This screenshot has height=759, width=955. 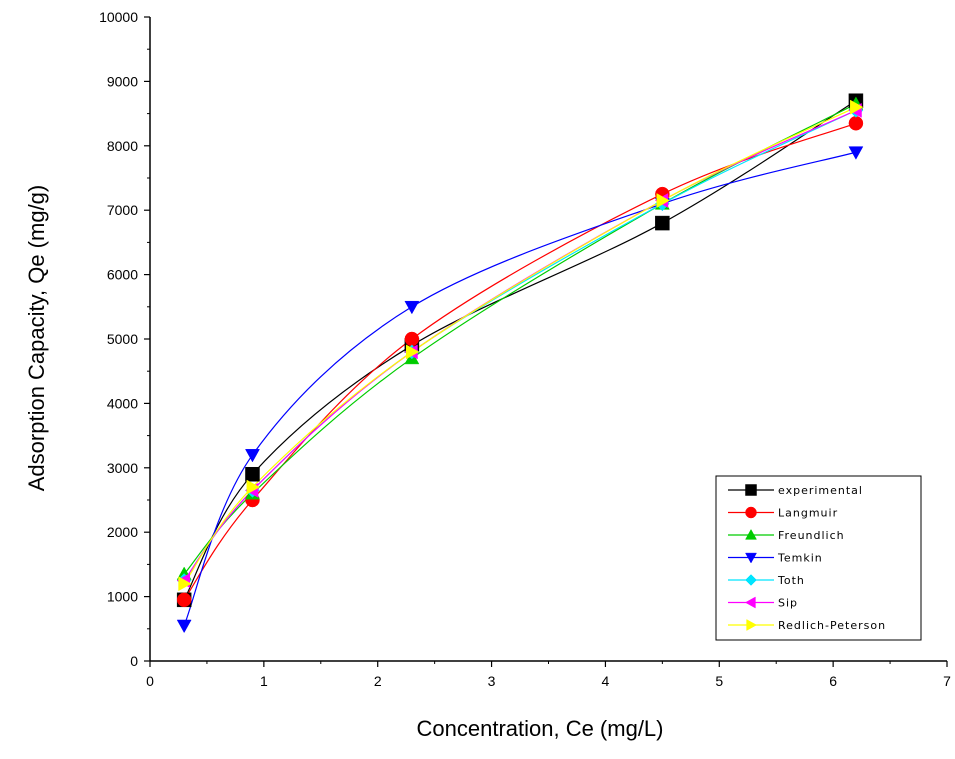 I want to click on legend-marker-temkin, so click(x=751, y=558).